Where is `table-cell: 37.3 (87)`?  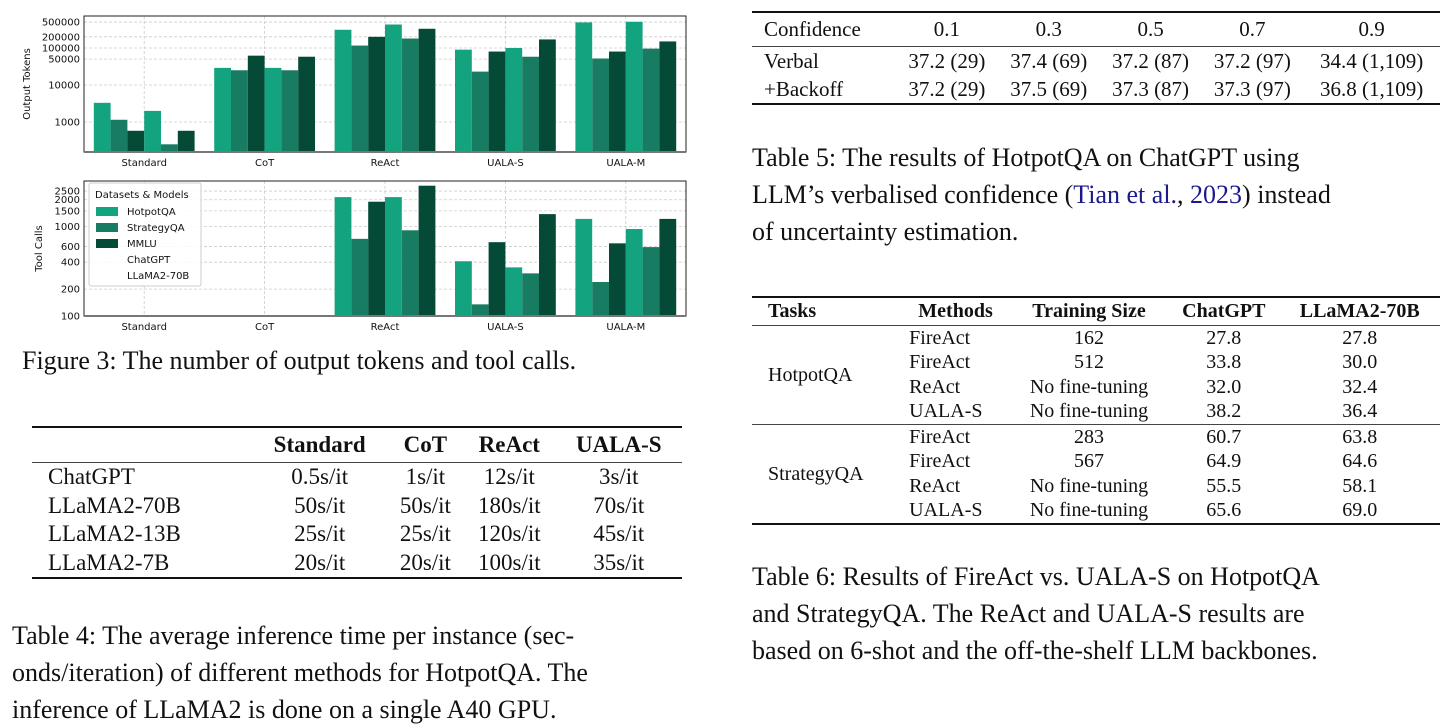
table-cell: 37.3 (87) is located at coordinates (1151, 88).